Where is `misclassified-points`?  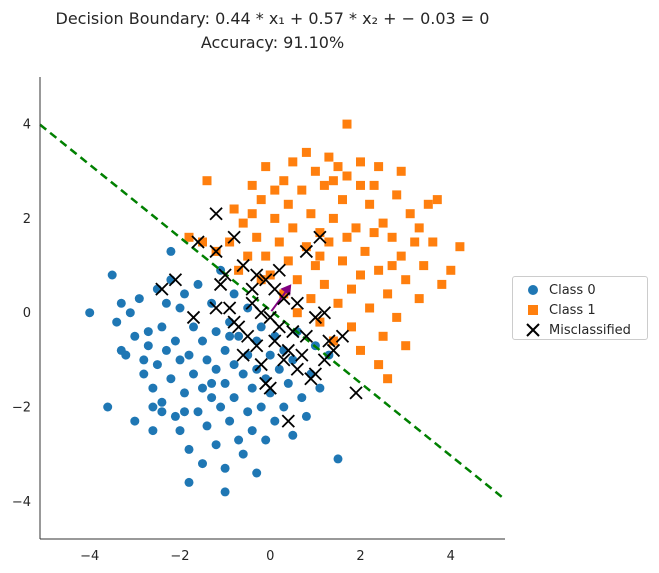
misclassified-points is located at coordinates (259, 317).